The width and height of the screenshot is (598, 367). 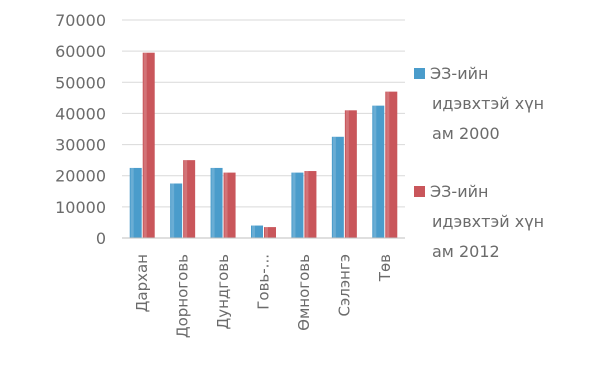 I want to click on y-axis-ticks: 0 10000 20000 30000 40000 50000 60000 70000, so click(x=80, y=129).